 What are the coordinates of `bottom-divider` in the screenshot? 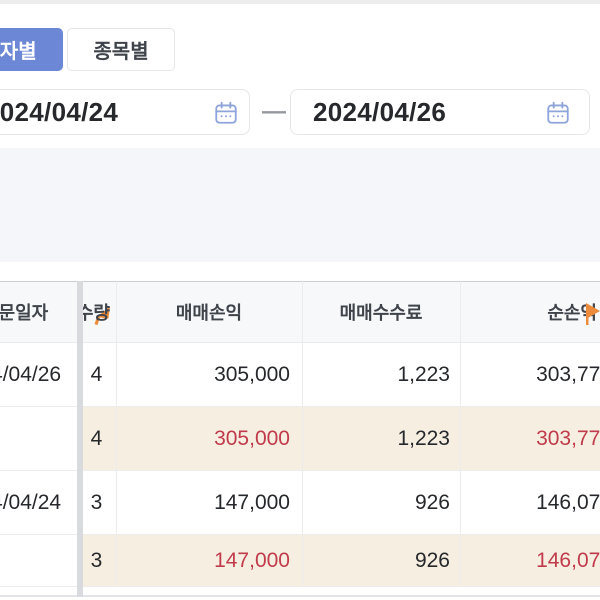 It's located at (300, 596).